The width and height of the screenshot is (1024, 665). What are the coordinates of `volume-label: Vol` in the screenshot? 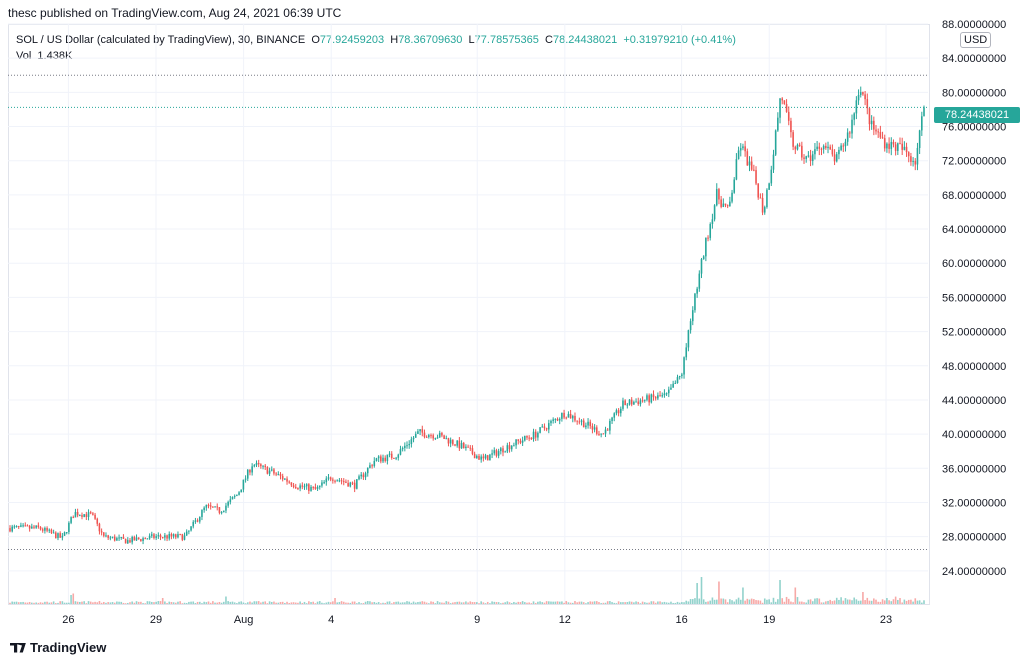 It's located at (24, 56).